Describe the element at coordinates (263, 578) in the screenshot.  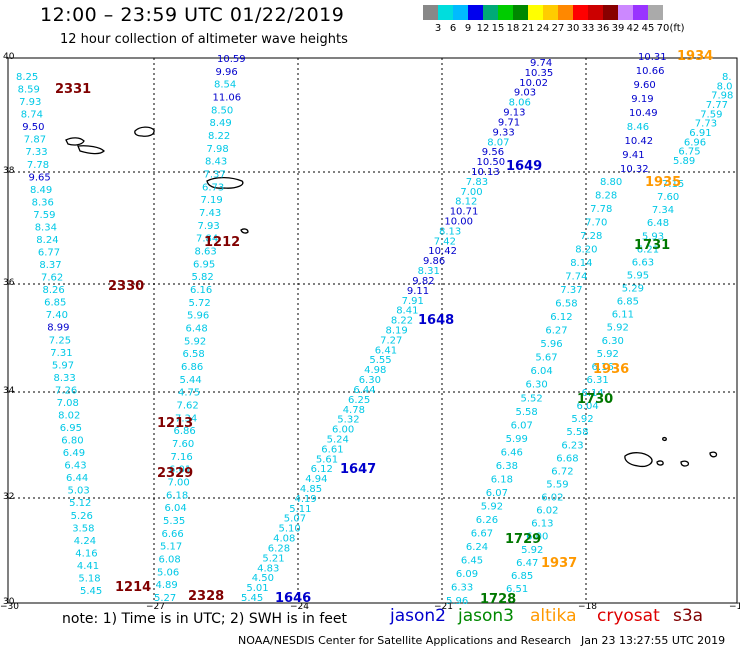
I see `wave-height-value: 4.50` at that location.